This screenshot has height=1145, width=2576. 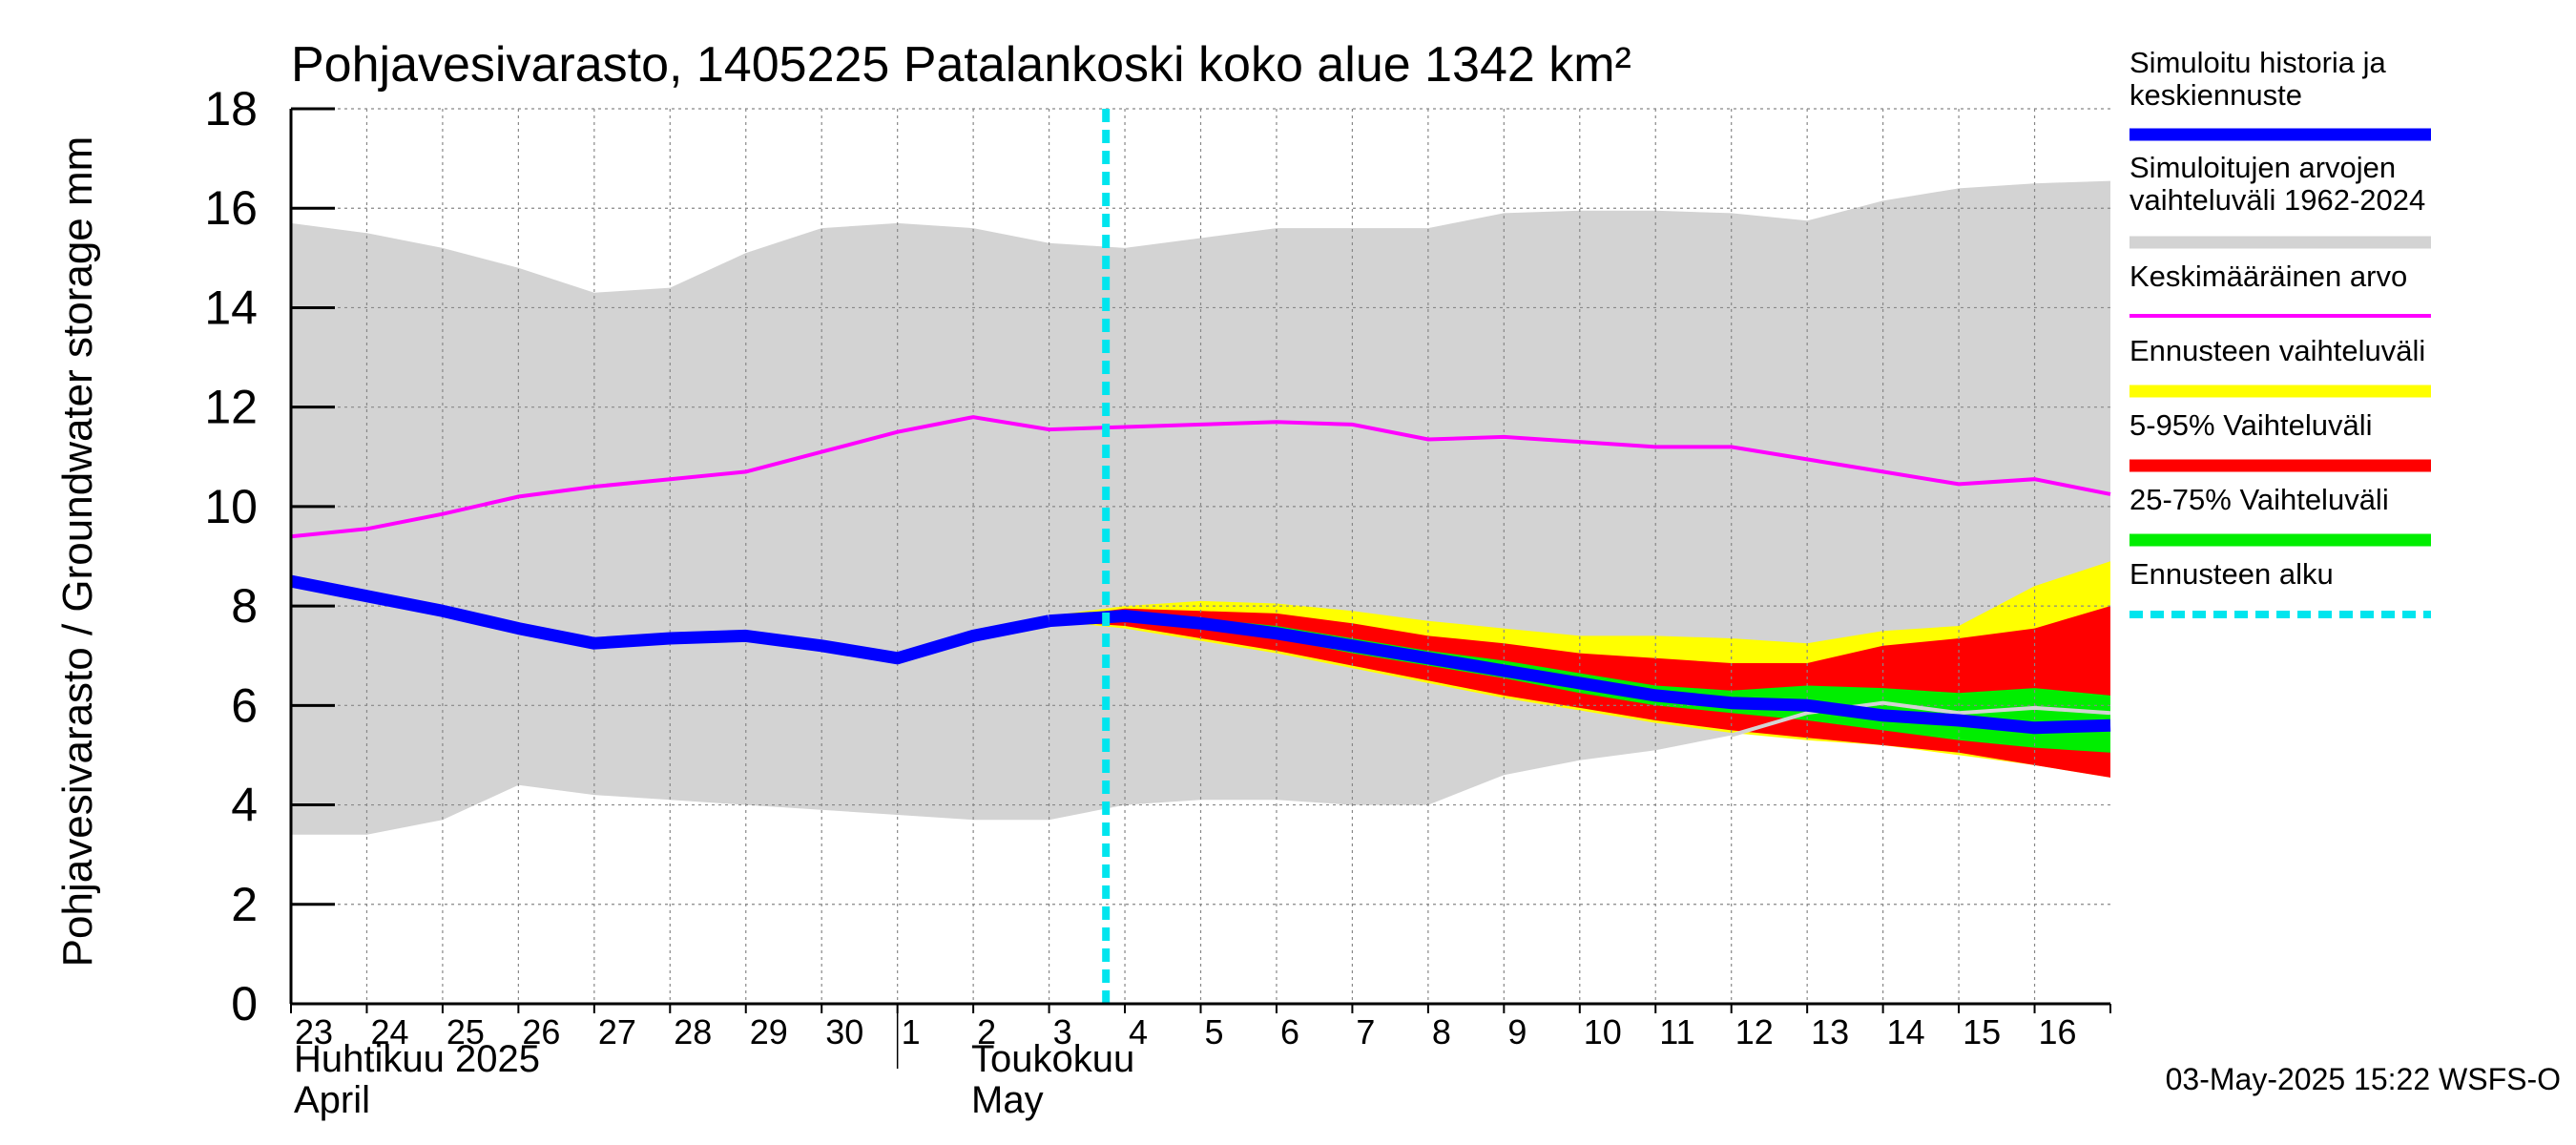 I want to click on y-ticks-layer: 0 2 4 6 8 10 12 14 16 18, so click(x=269, y=556).